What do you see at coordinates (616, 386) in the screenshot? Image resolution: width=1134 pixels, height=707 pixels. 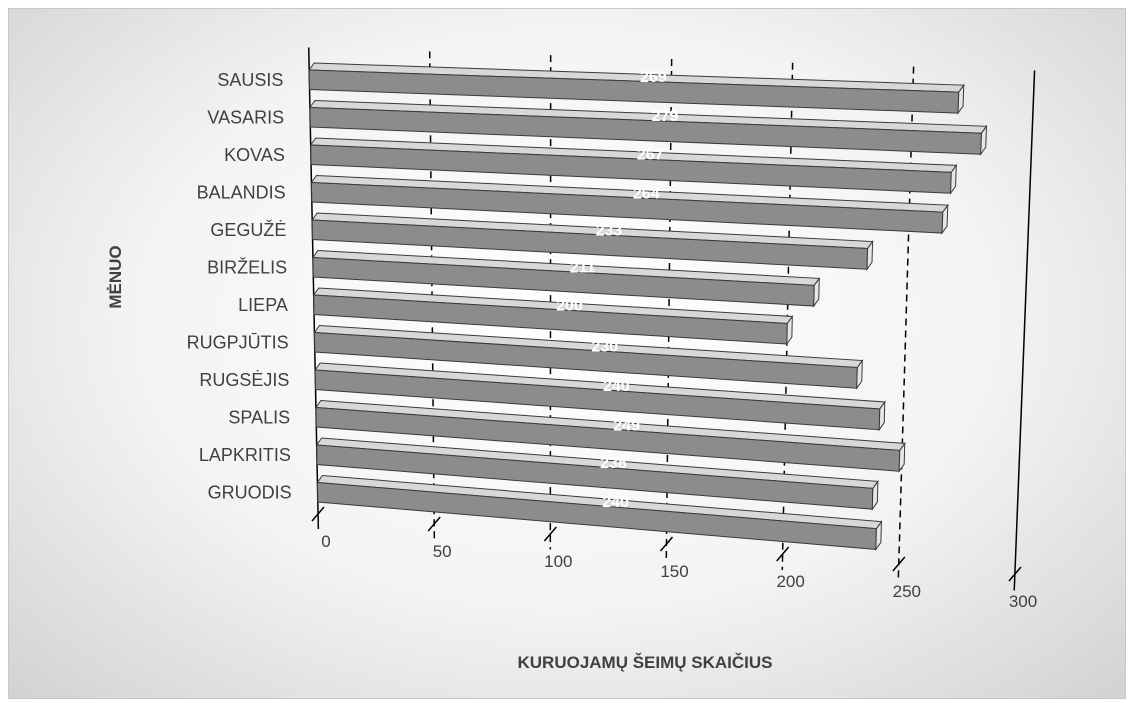 I see `value-label-rugsejis: 240` at bounding box center [616, 386].